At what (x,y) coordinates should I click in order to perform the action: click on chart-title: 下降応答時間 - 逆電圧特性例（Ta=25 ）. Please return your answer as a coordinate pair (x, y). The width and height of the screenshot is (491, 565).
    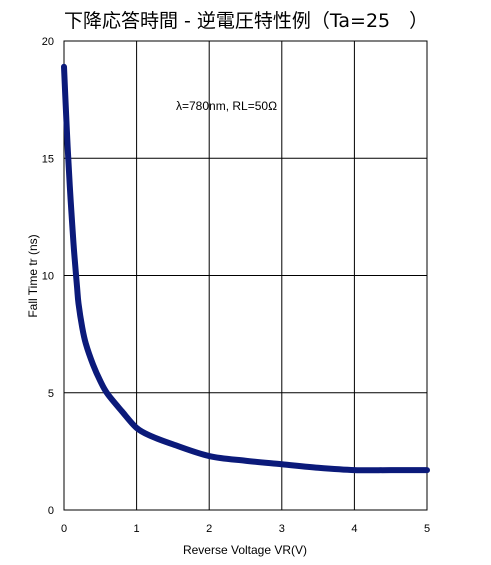
    Looking at the image, I should click on (246, 21).